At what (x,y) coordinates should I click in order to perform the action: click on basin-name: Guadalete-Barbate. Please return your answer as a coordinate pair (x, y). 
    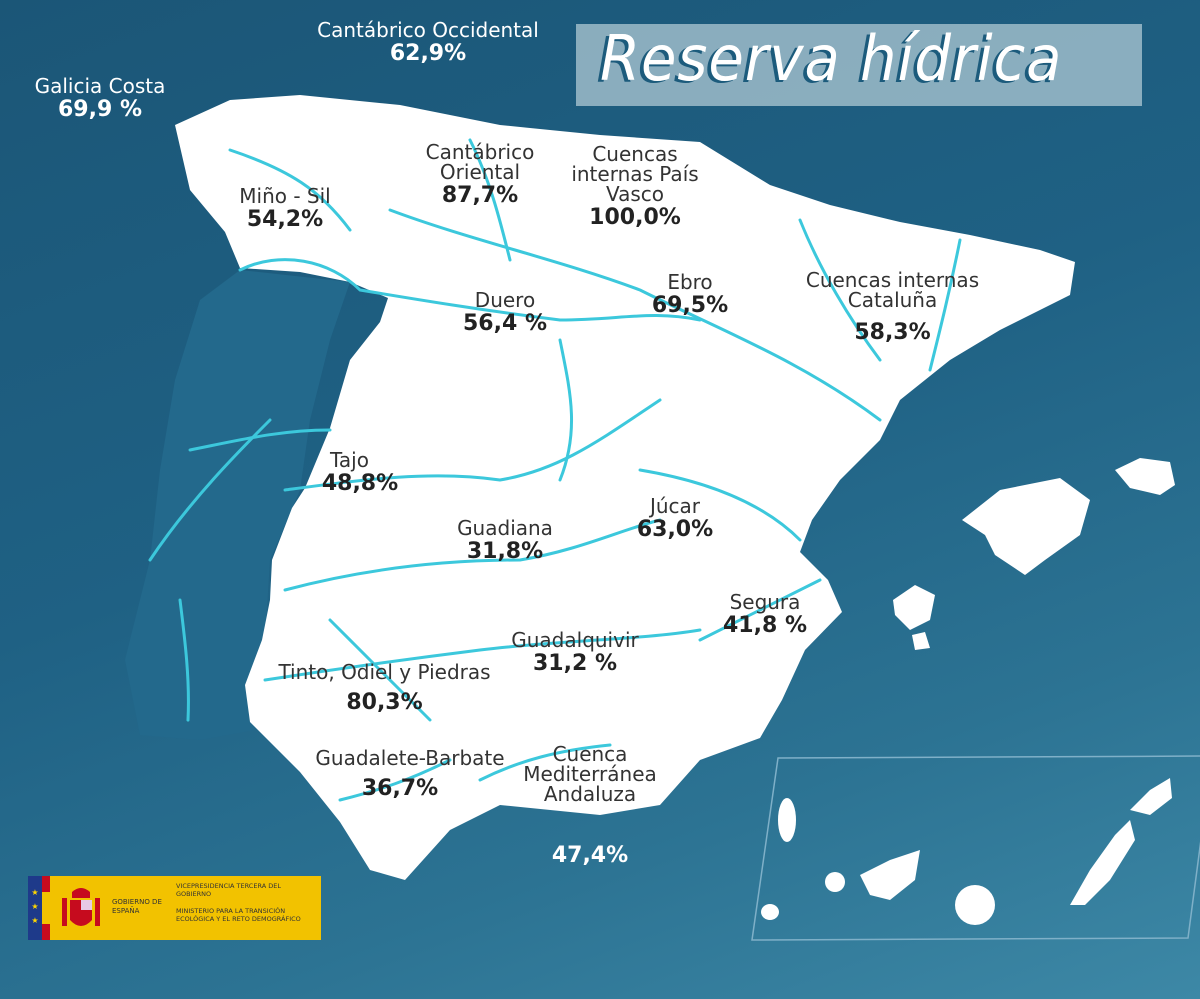
    Looking at the image, I should click on (410, 758).